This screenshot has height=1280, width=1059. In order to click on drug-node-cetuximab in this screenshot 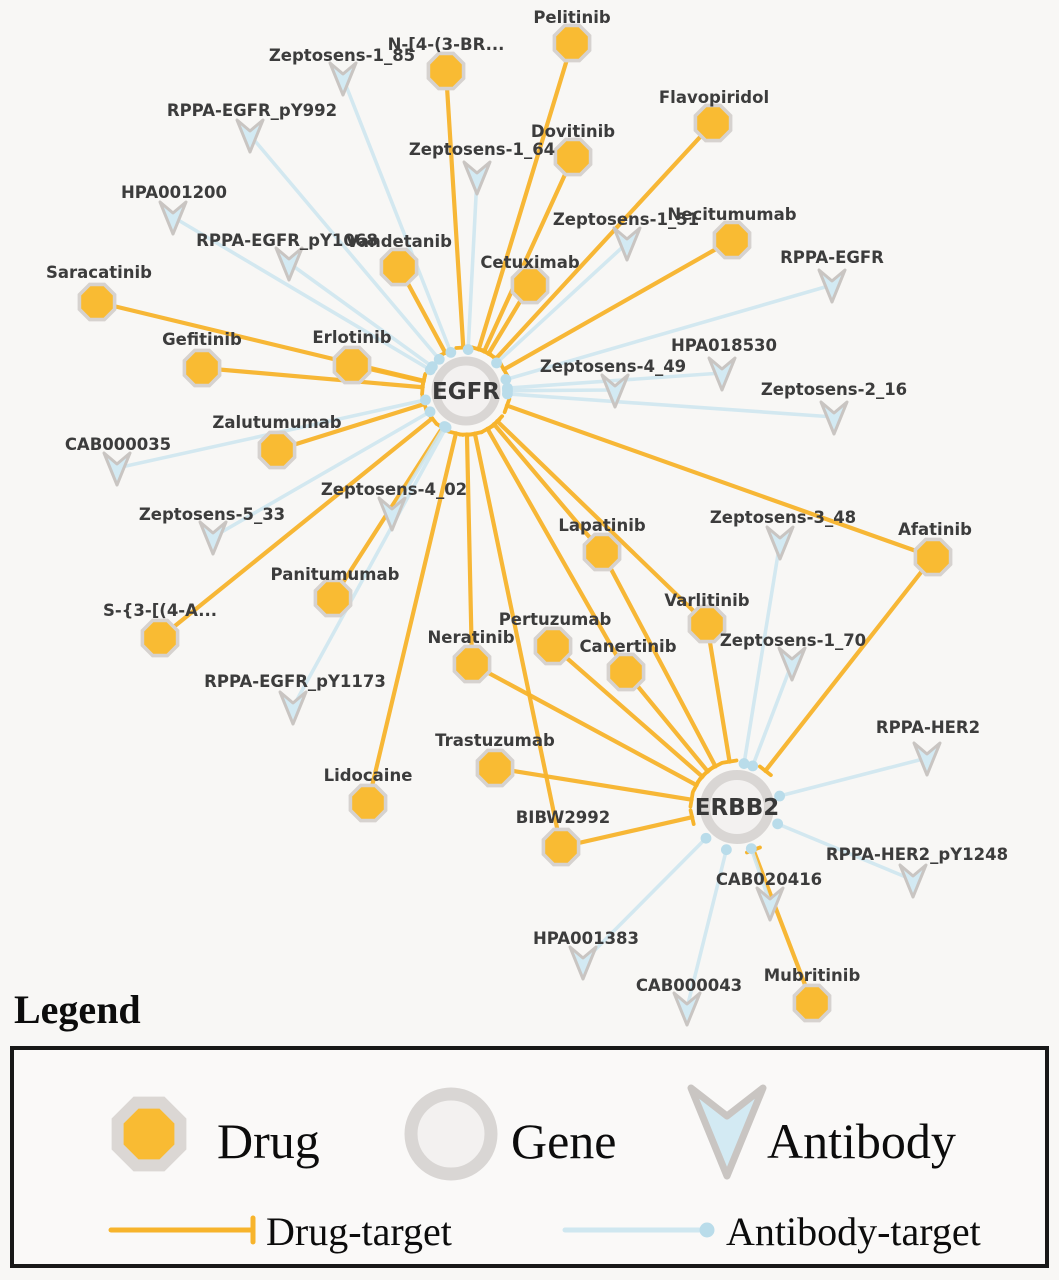, I will do `click(530, 285)`.